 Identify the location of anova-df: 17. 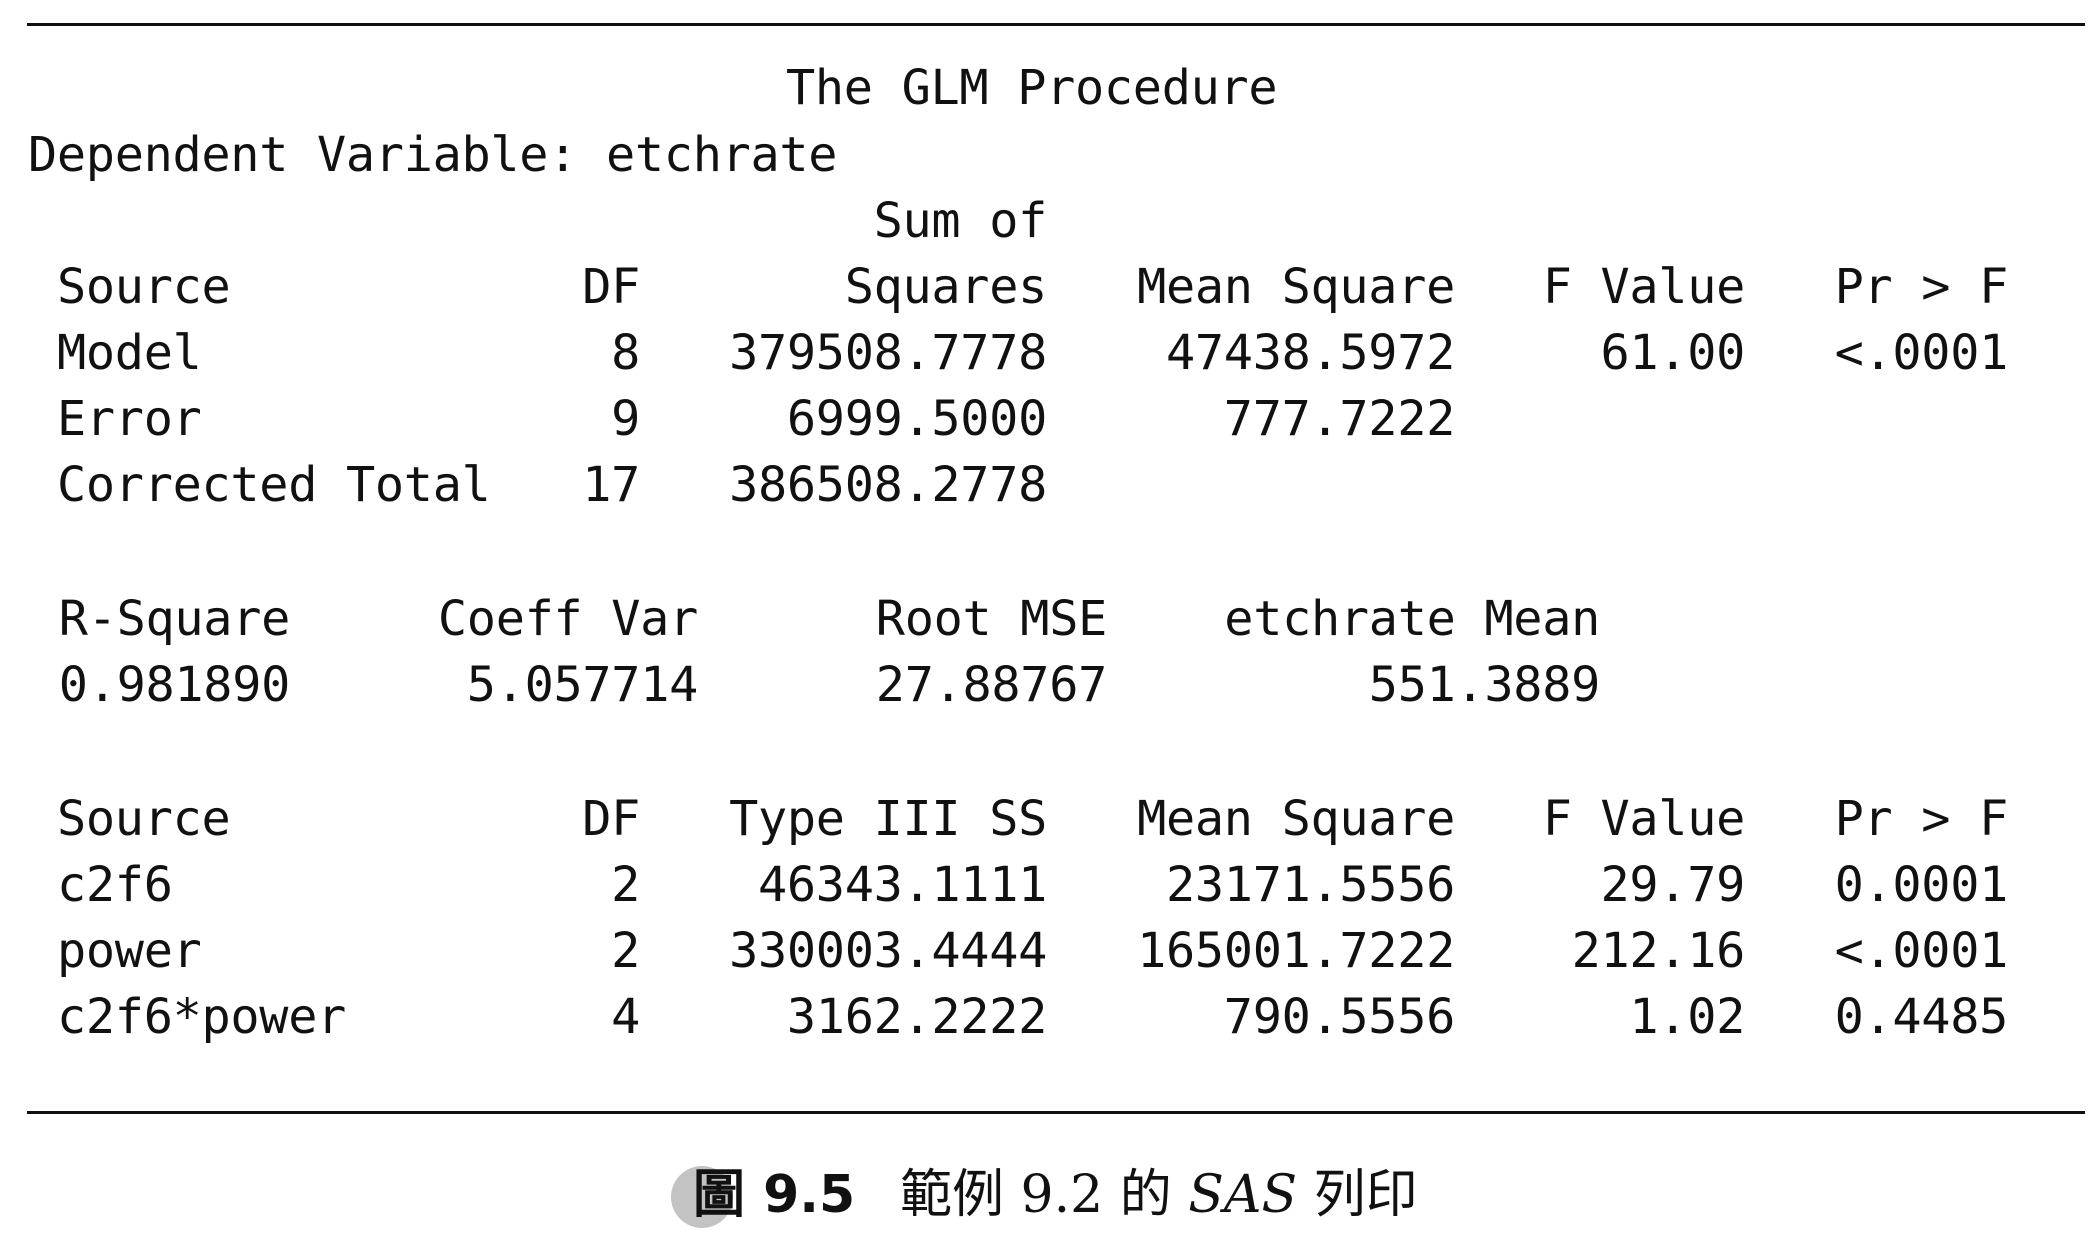
(611, 485).